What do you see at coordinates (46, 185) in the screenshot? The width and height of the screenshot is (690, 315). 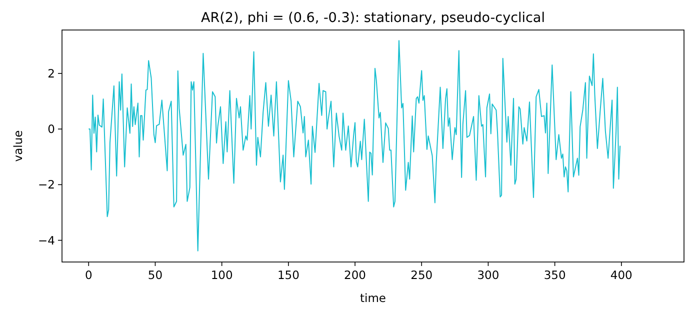 I see `y-tick-label: −2` at bounding box center [46, 185].